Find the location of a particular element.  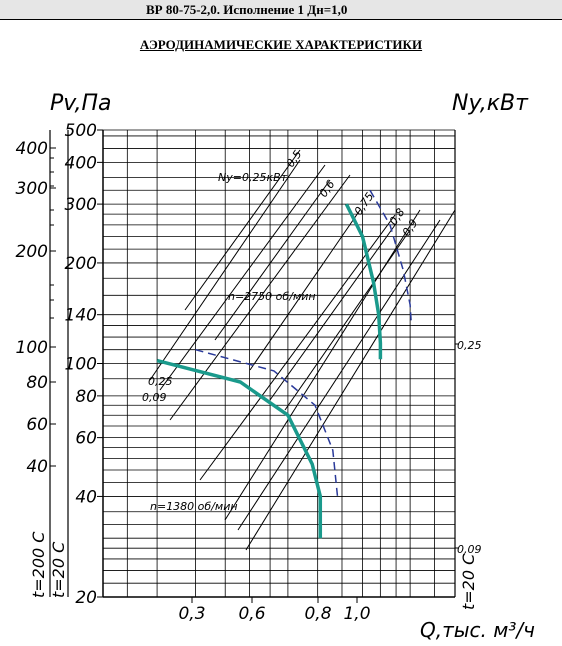

power-label: 0,9 is located at coordinates (410, 228).